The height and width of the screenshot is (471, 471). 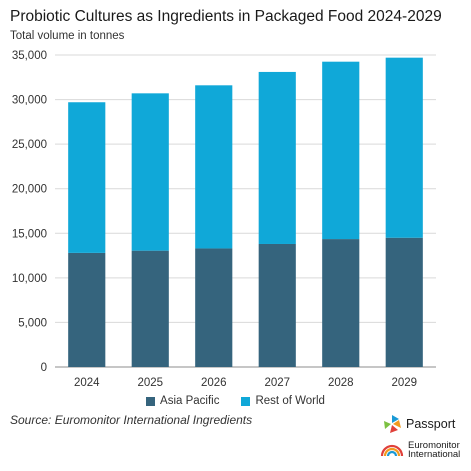 I want to click on legend-label-rest-of-world: Rest of World, so click(x=290, y=401).